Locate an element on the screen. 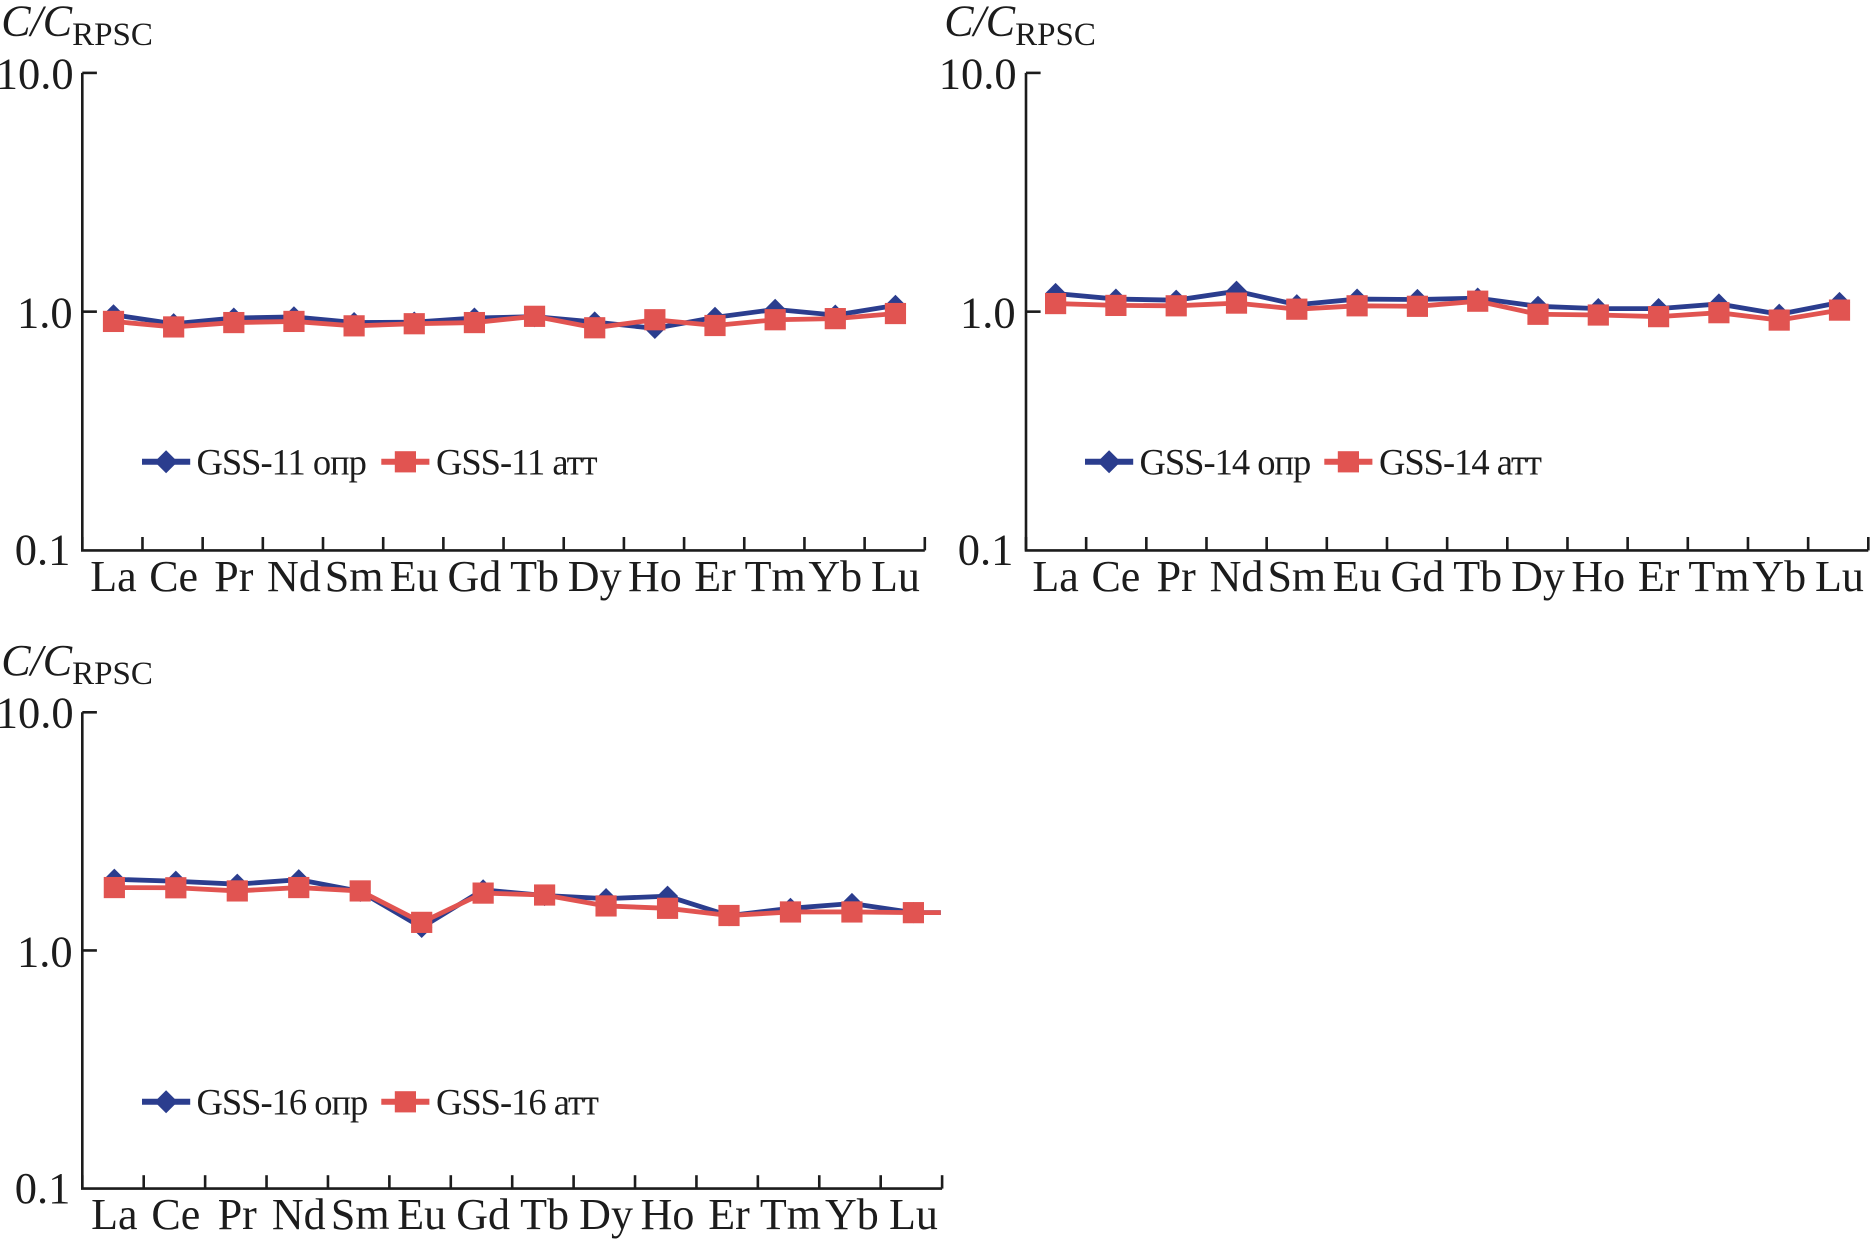  svg-text: GSS-11 атт is located at coordinates (517, 462).